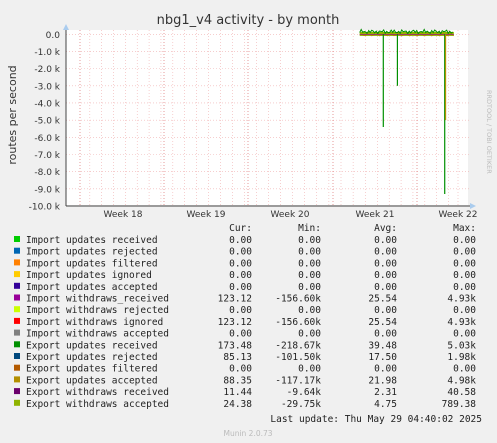 This screenshot has width=497, height=443. What do you see at coordinates (97, 404) in the screenshot?
I see `legend-label: Export withdraws accepted` at bounding box center [97, 404].